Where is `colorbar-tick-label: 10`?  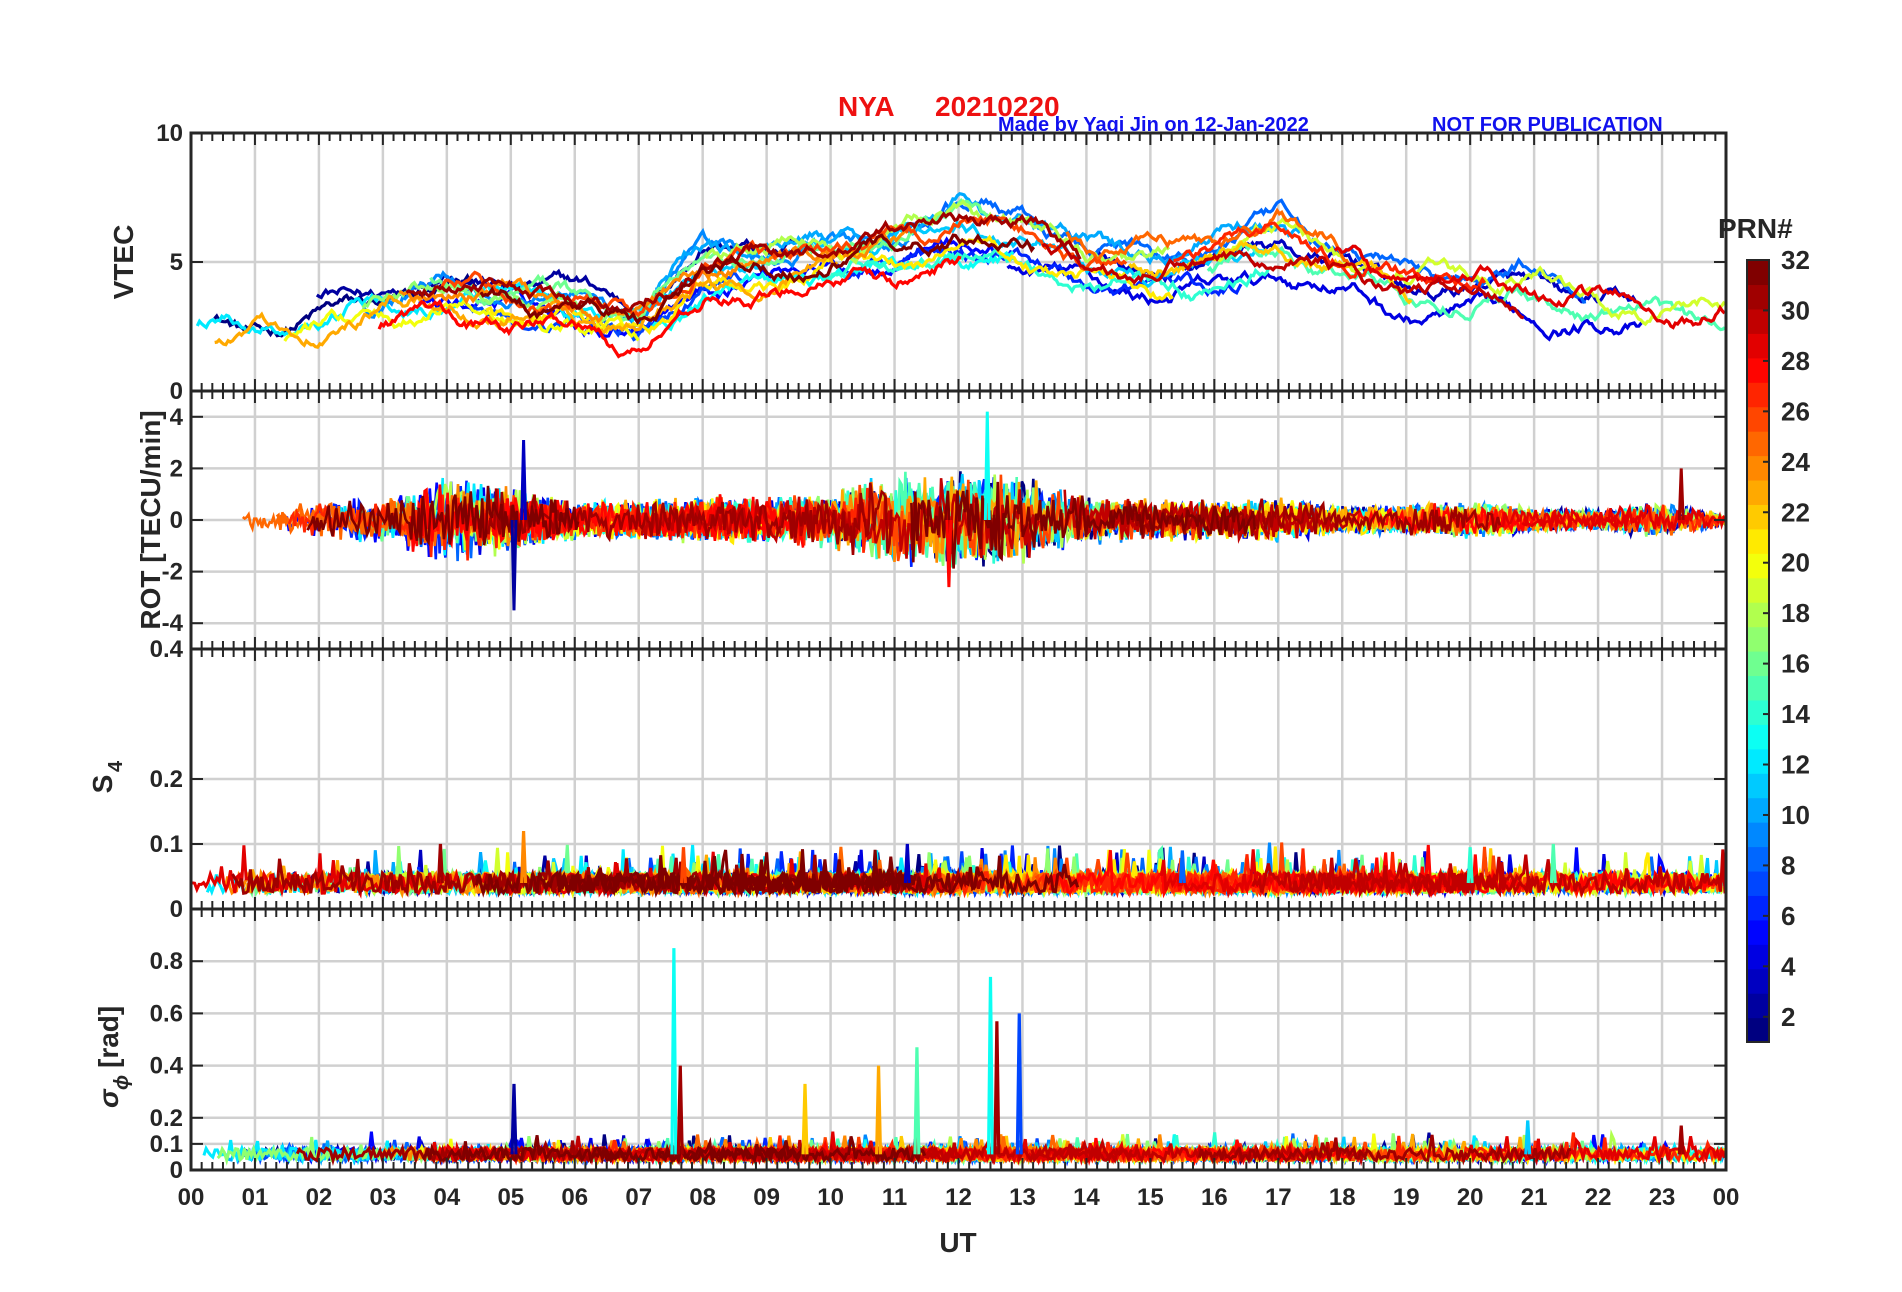 colorbar-tick-label: 10 is located at coordinates (1795, 815).